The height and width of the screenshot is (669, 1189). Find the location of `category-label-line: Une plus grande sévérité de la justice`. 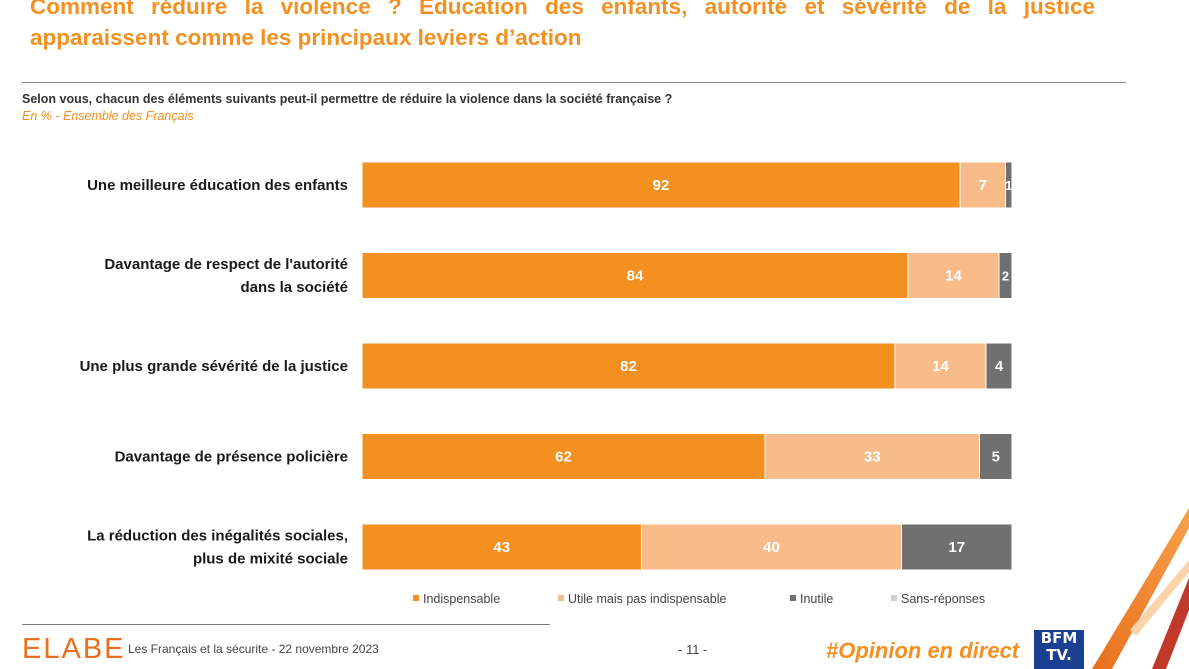

category-label-line: Une plus grande sévérité de la justice is located at coordinates (214, 366).